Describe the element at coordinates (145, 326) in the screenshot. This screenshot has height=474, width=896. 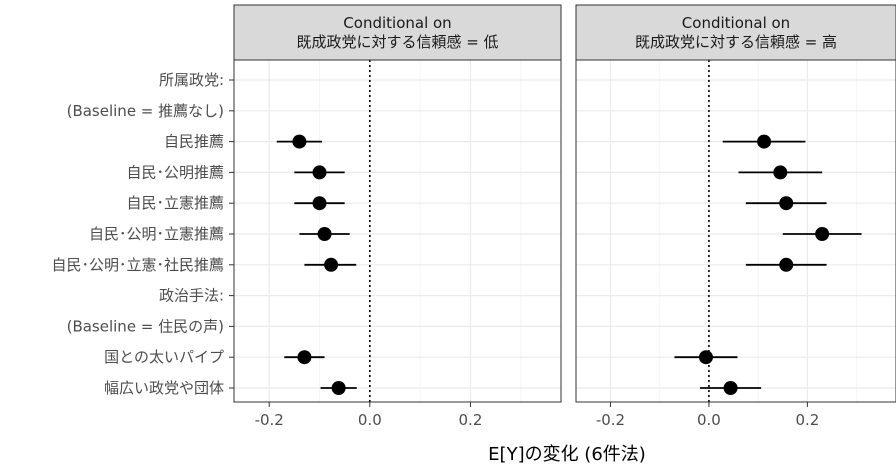
I see `y-axis-label: (Baseline = 住民の声)` at that location.